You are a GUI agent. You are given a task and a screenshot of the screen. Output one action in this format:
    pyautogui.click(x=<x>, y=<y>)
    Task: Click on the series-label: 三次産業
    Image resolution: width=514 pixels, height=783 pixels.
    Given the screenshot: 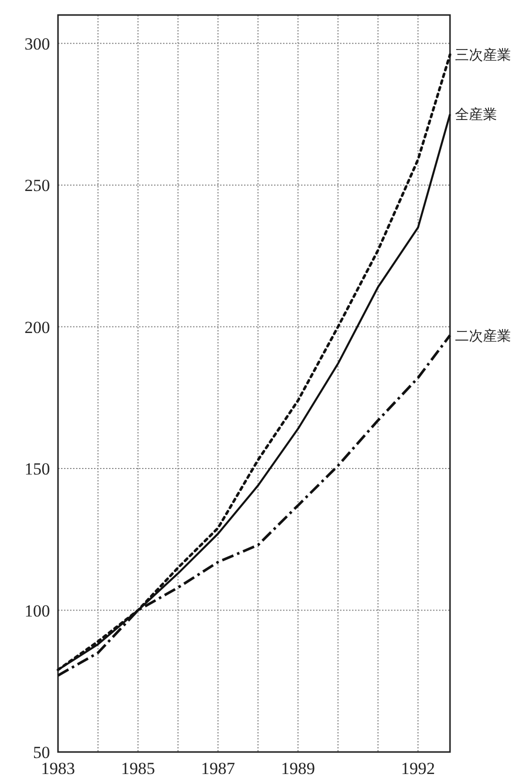 What is the action you would take?
    pyautogui.click(x=483, y=56)
    